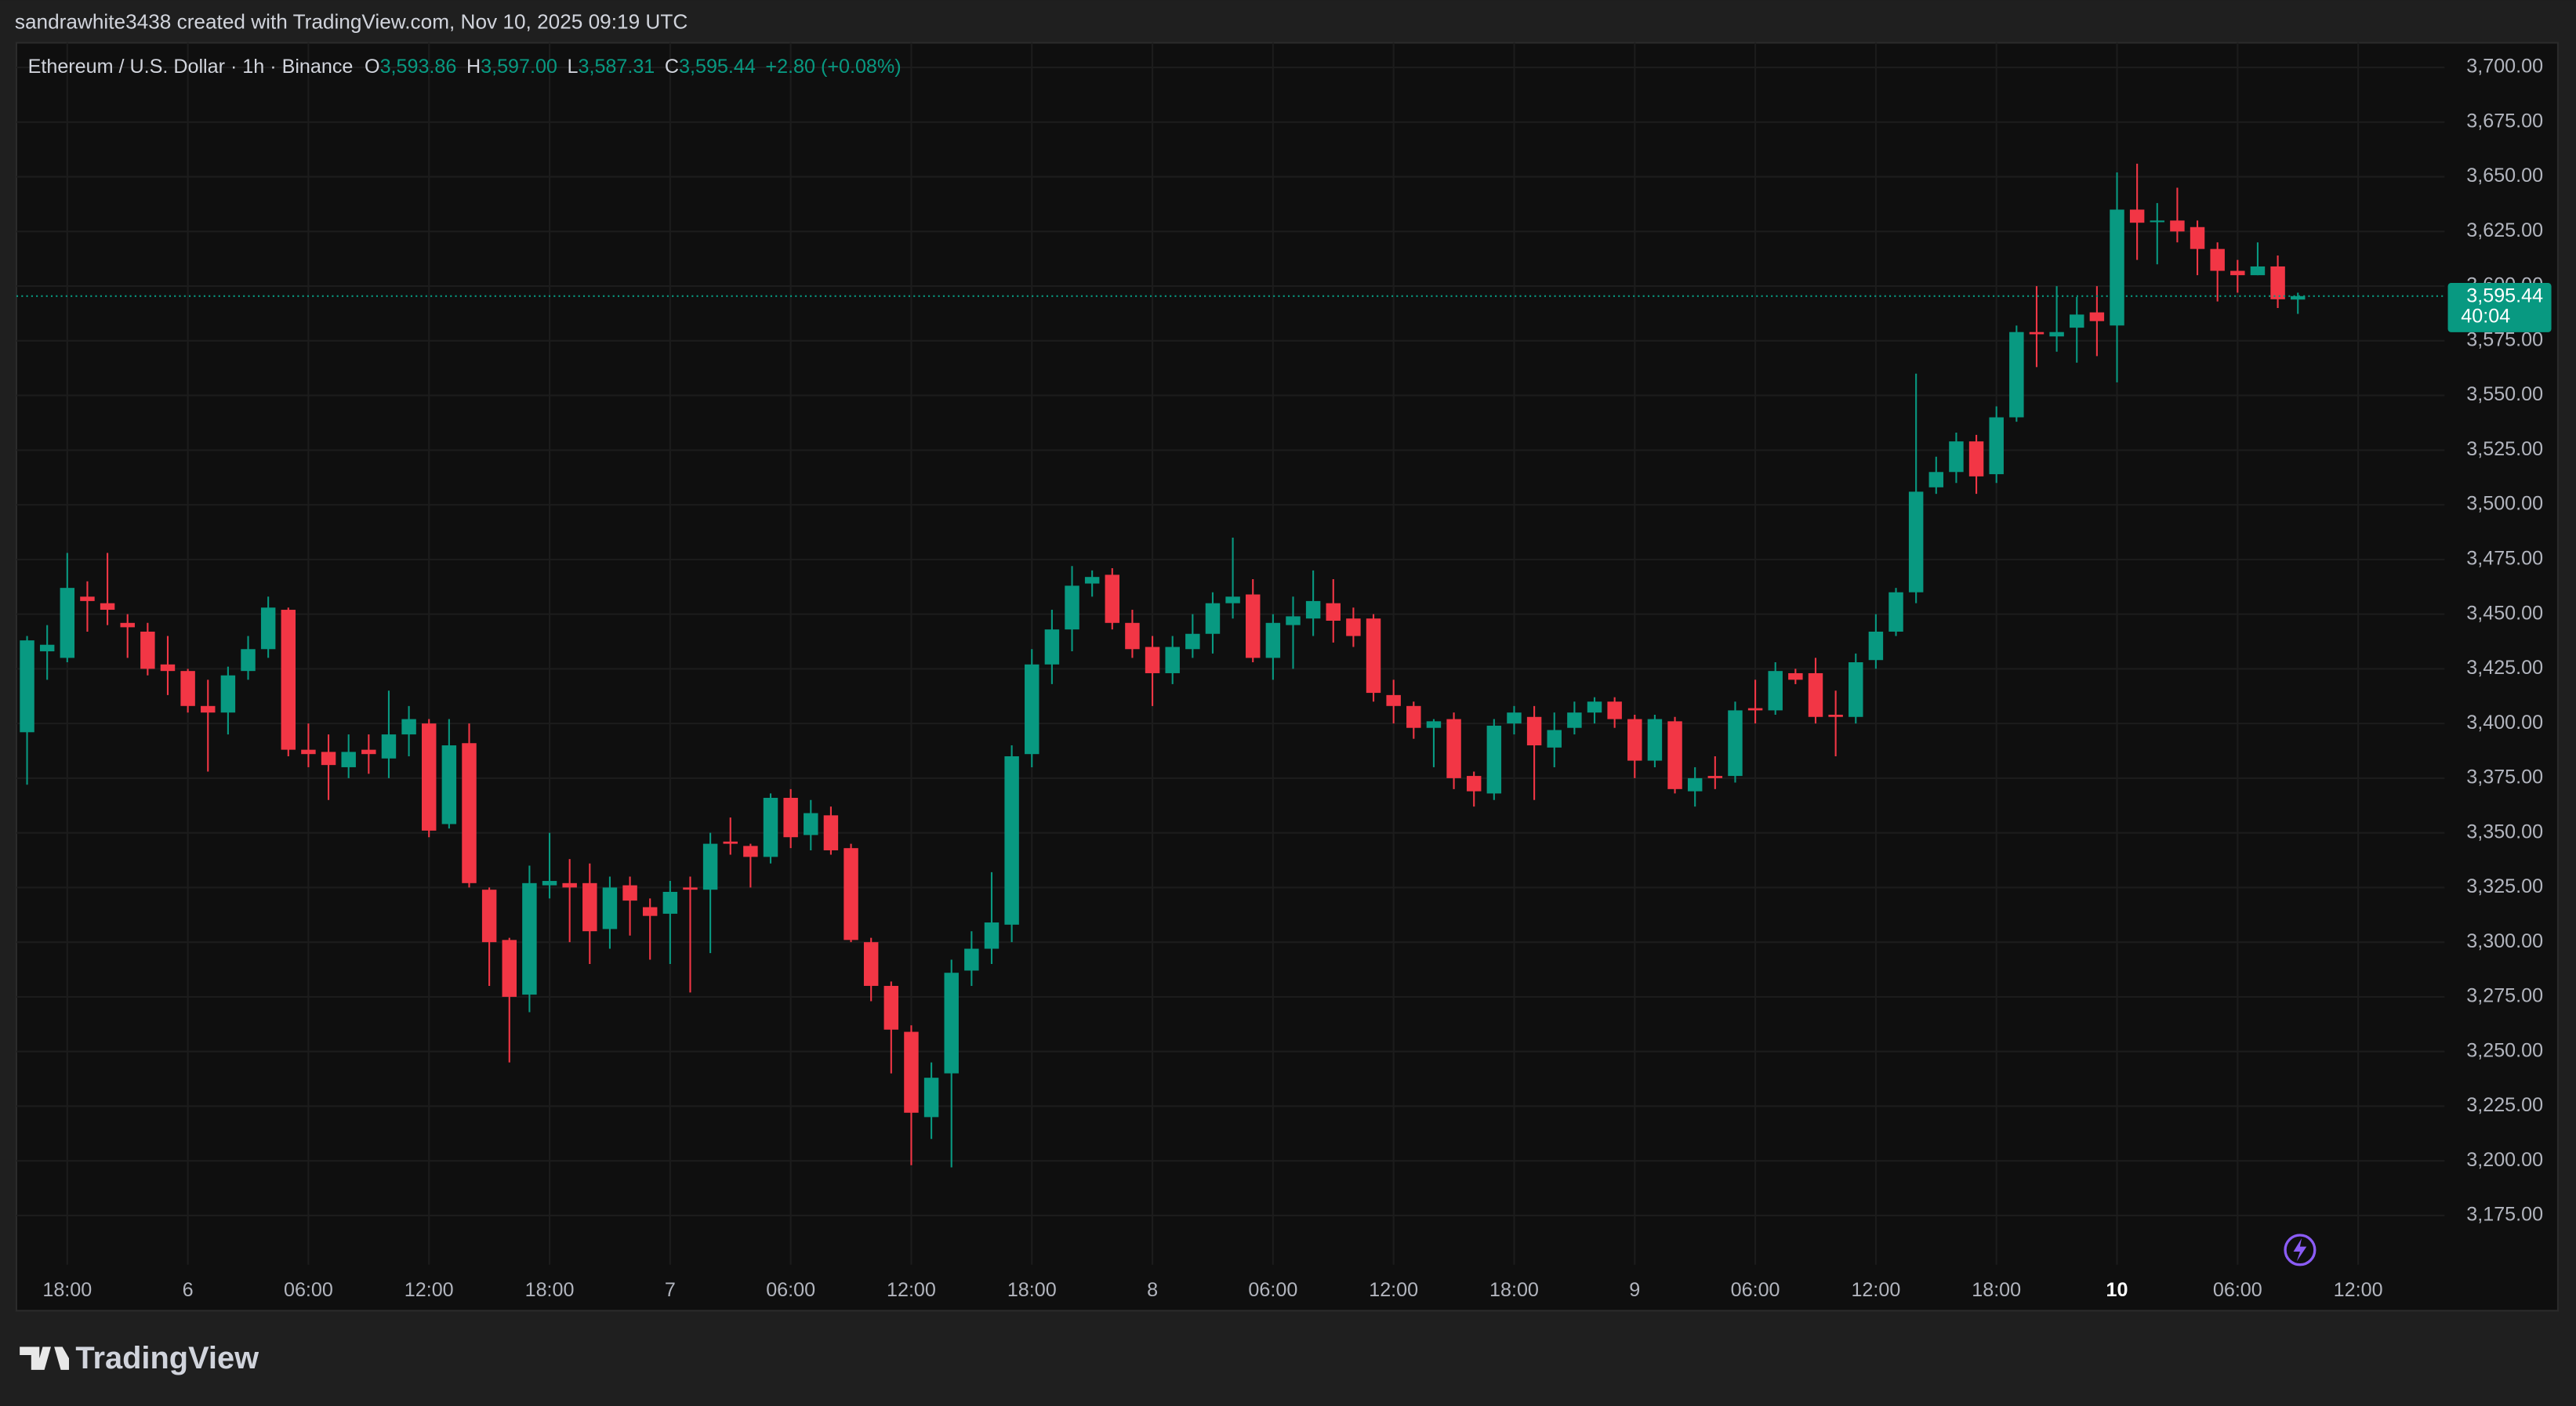 The image size is (2576, 1406). What do you see at coordinates (617, 67) in the screenshot?
I see `legend-value: 3,587.31` at bounding box center [617, 67].